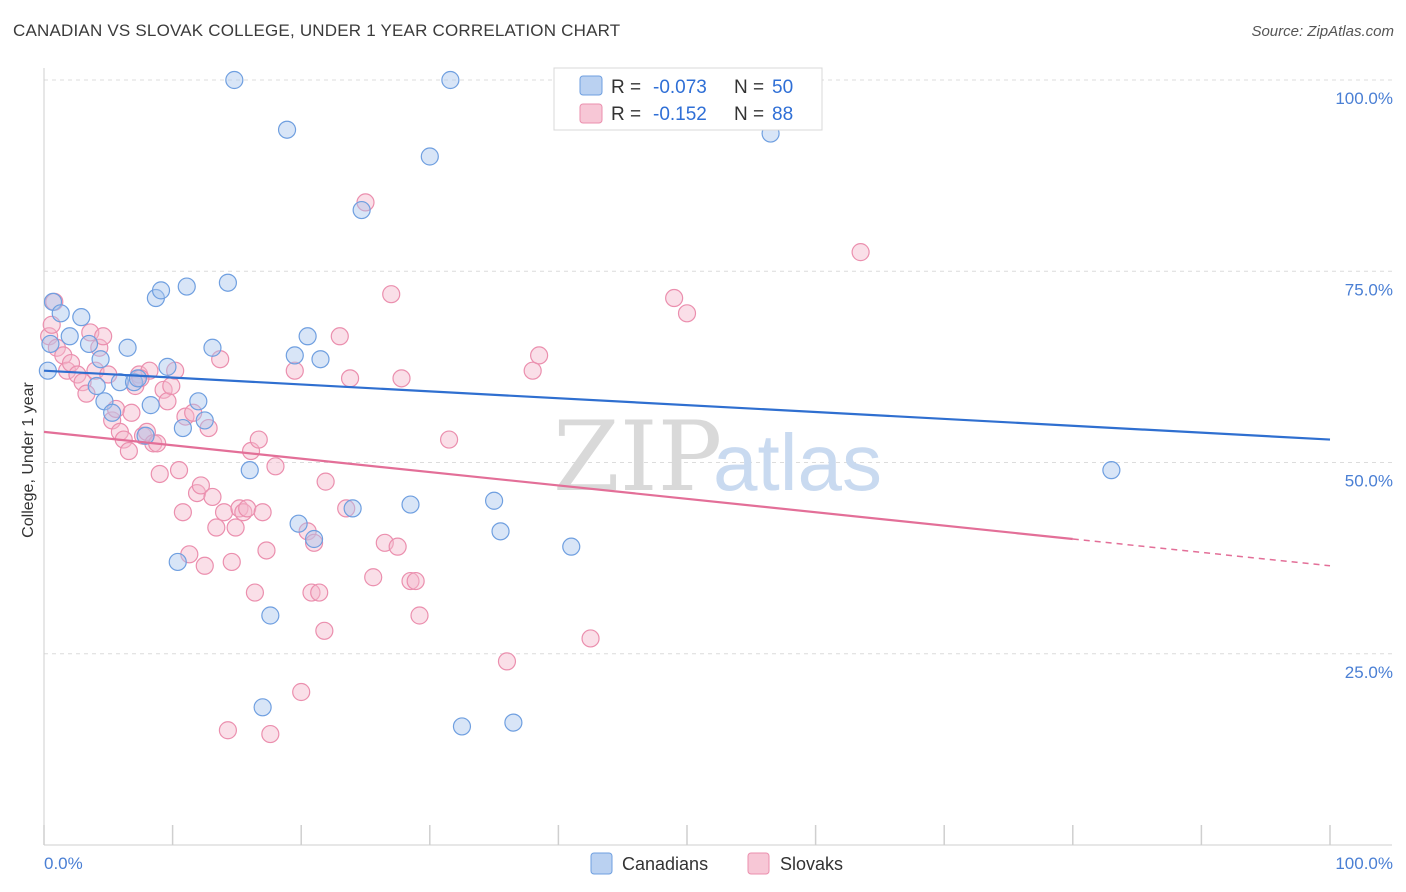 The height and width of the screenshot is (892, 1406). I want to click on source-credit: Source: ZipAtlas.com, so click(1322, 31).